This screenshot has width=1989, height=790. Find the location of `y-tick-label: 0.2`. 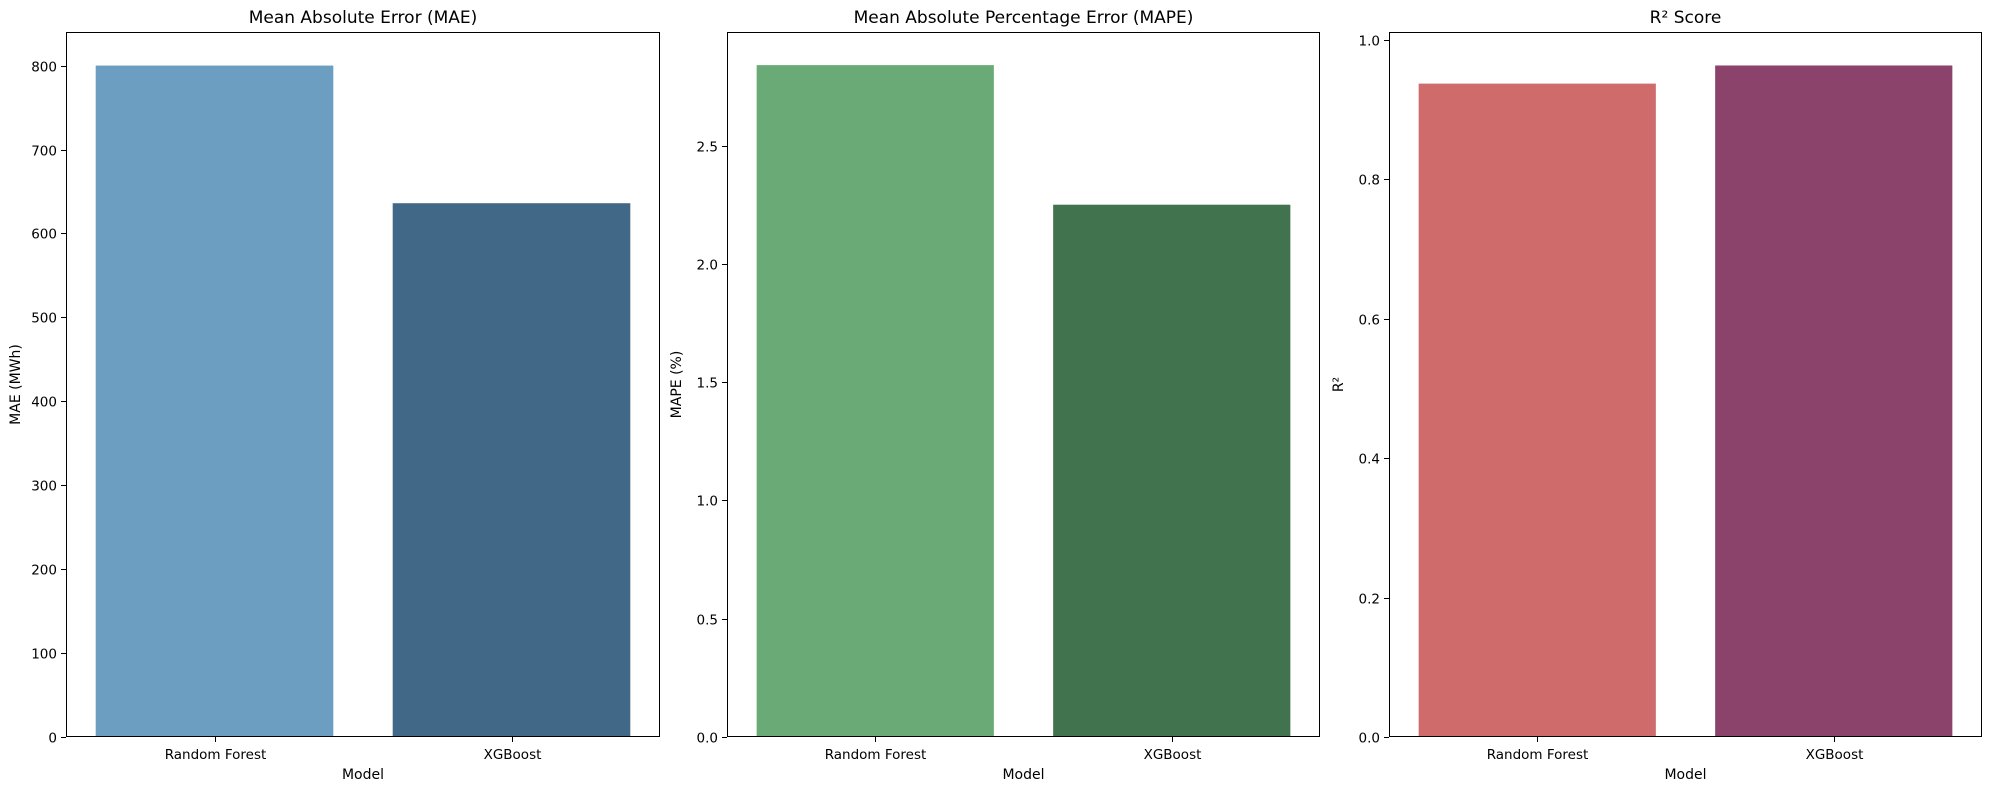

y-tick-label: 0.2 is located at coordinates (1369, 600).